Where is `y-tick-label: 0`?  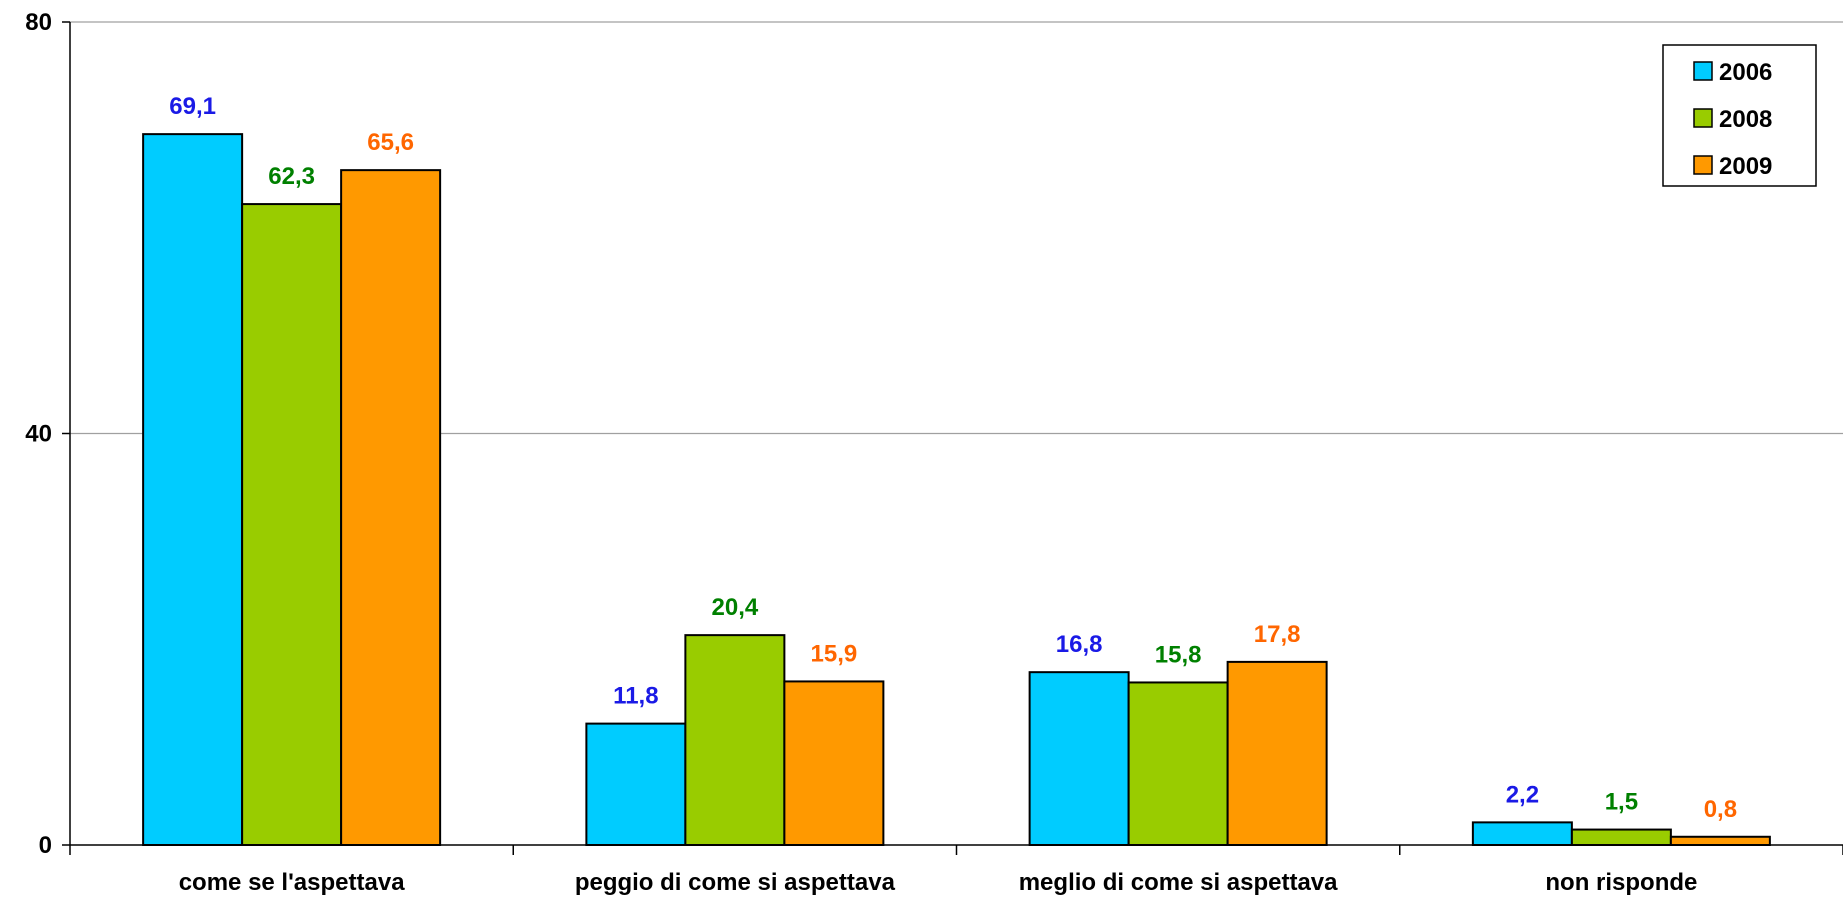 y-tick-label: 0 is located at coordinates (45, 845).